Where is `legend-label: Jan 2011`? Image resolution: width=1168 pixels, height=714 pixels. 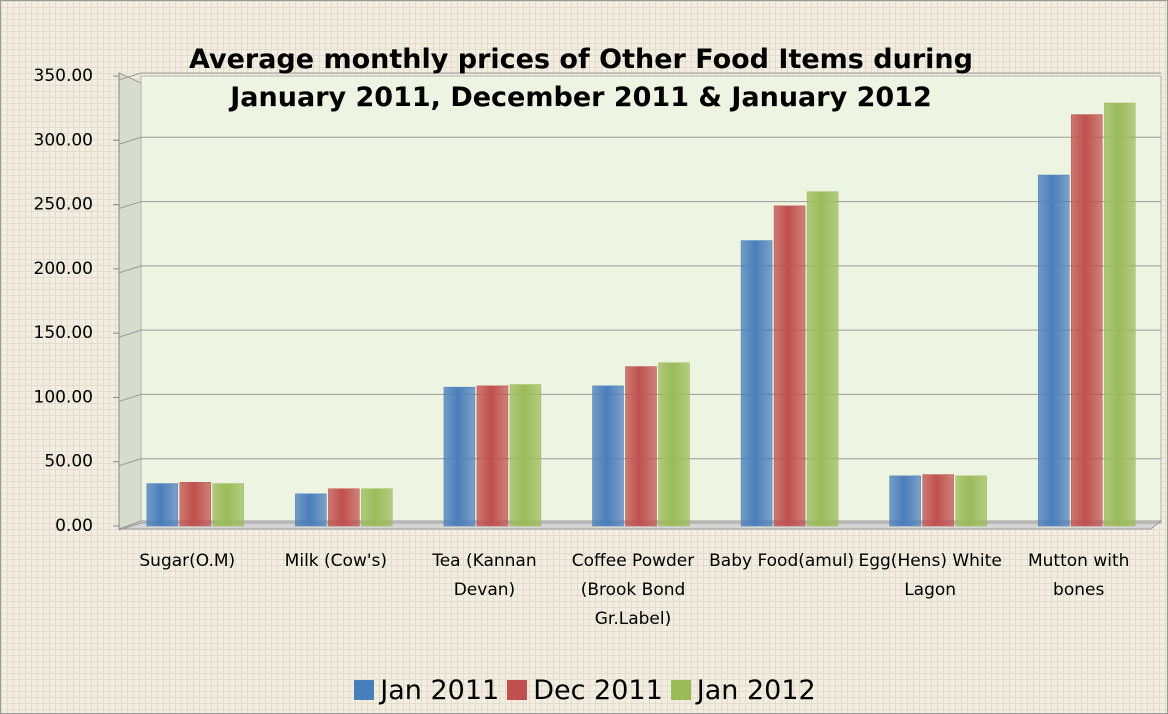
legend-label: Jan 2011 is located at coordinates (440, 690).